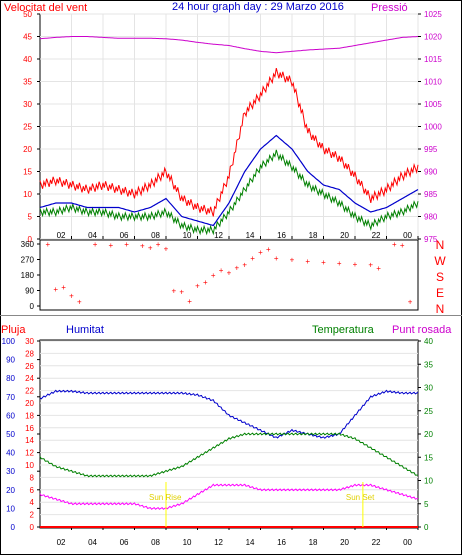  Describe the element at coordinates (61, 235) in the screenshot. I see `wind-time-tick-label: 02` at that location.